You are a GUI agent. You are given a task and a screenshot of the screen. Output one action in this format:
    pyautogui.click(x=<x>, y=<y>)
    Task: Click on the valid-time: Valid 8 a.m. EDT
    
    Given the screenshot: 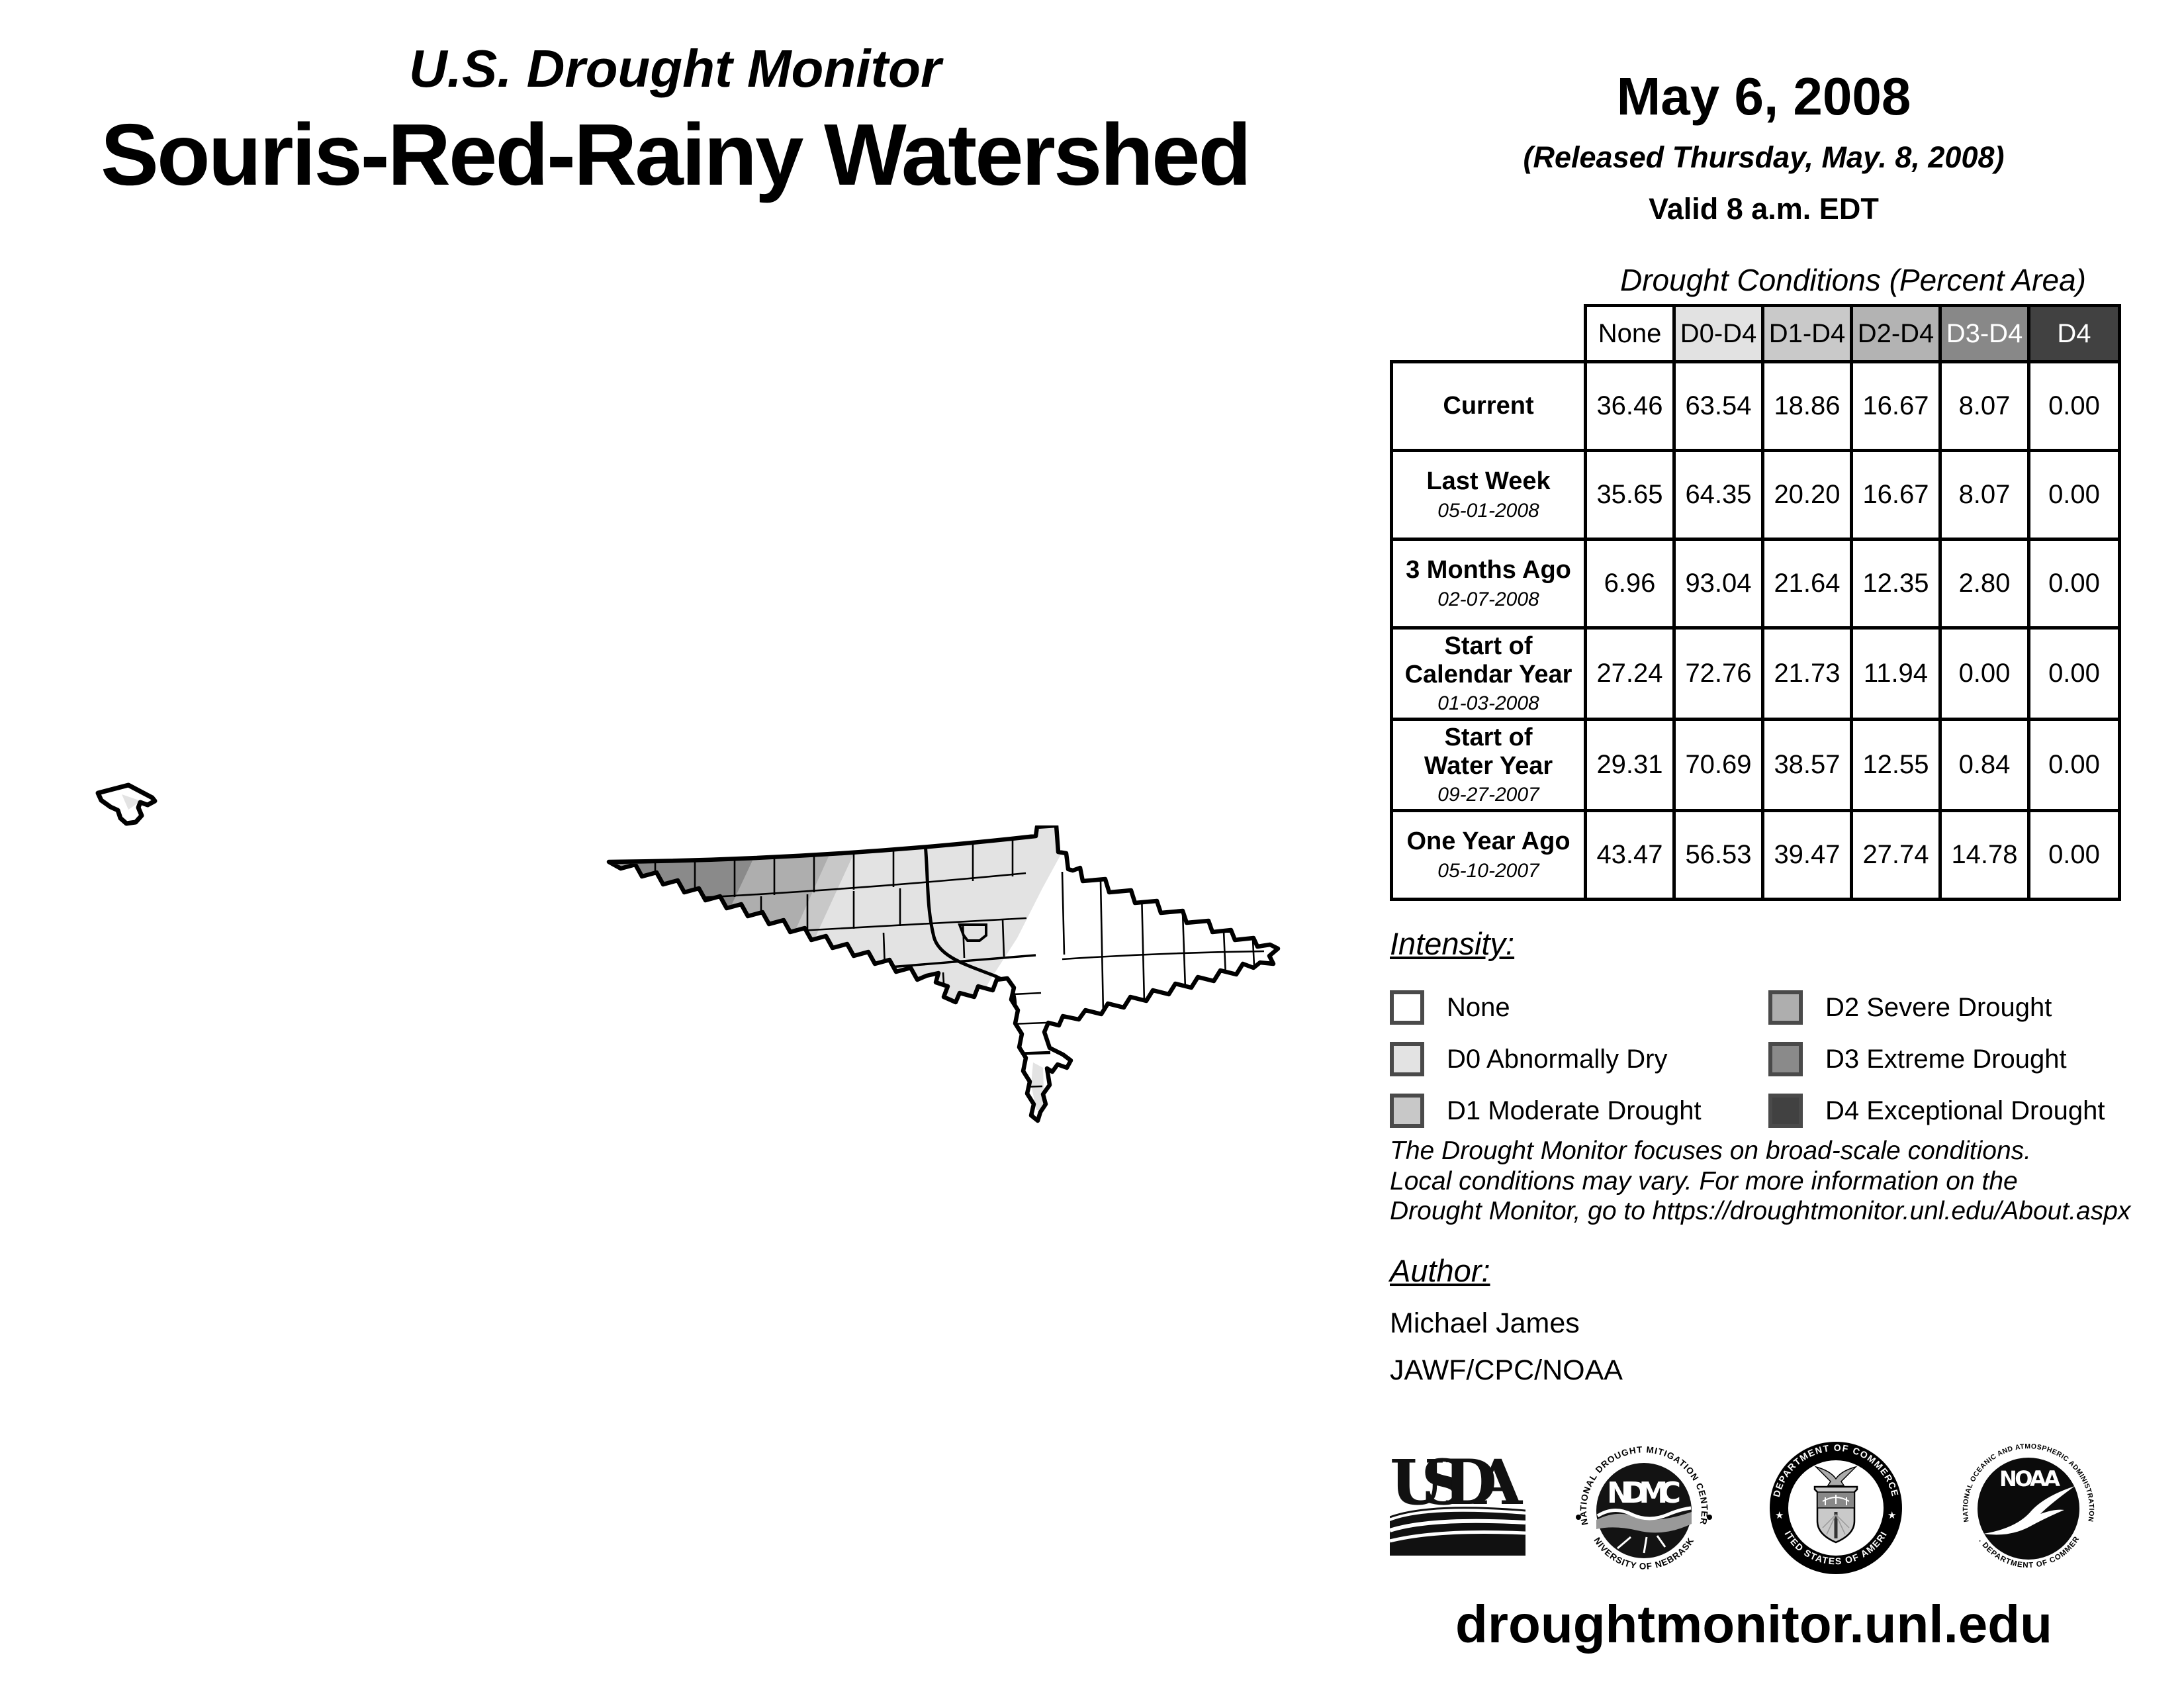 What is the action you would take?
    pyautogui.click(x=1764, y=209)
    